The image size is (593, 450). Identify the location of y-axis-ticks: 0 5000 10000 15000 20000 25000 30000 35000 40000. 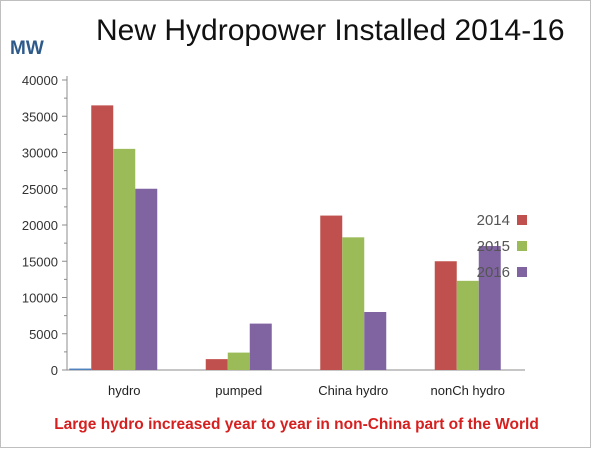
(44, 225).